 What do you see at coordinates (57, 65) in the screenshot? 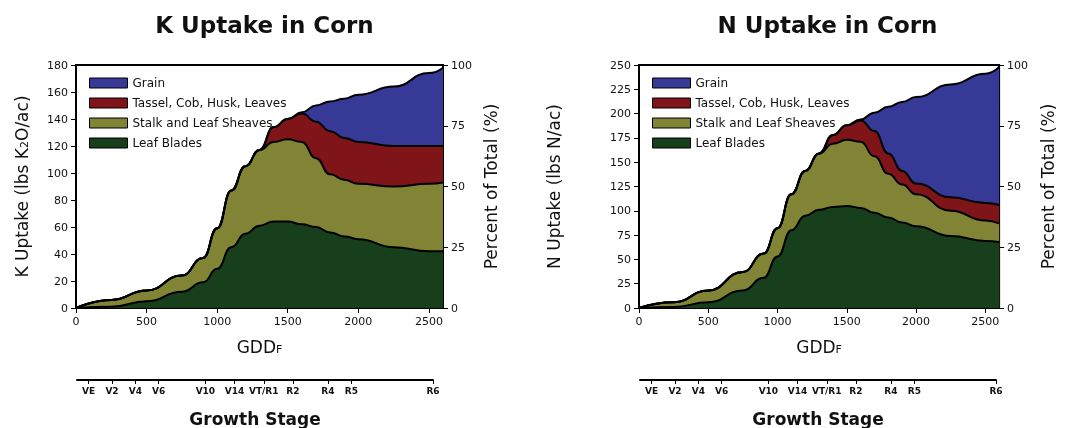
I see `y-tick-label: 180` at bounding box center [57, 65].